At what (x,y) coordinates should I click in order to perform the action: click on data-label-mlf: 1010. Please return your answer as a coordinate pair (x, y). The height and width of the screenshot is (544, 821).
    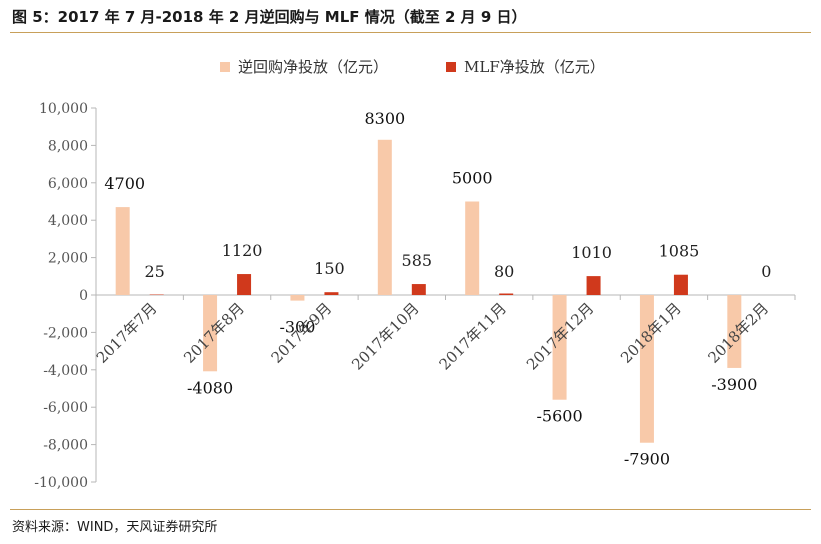
    Looking at the image, I should click on (591, 252).